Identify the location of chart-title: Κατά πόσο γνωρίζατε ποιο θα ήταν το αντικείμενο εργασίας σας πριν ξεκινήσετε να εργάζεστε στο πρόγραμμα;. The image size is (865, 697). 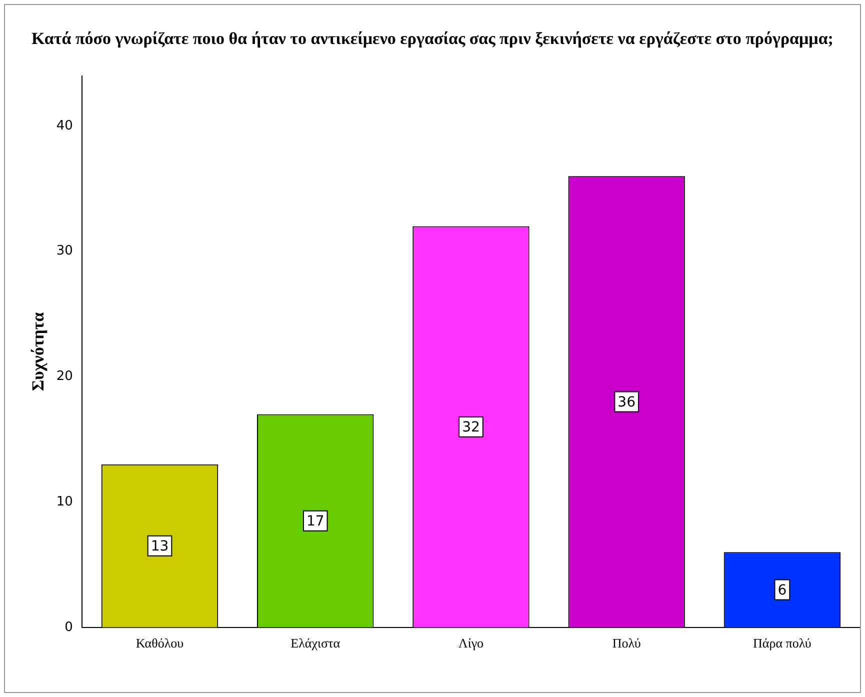
(432, 39).